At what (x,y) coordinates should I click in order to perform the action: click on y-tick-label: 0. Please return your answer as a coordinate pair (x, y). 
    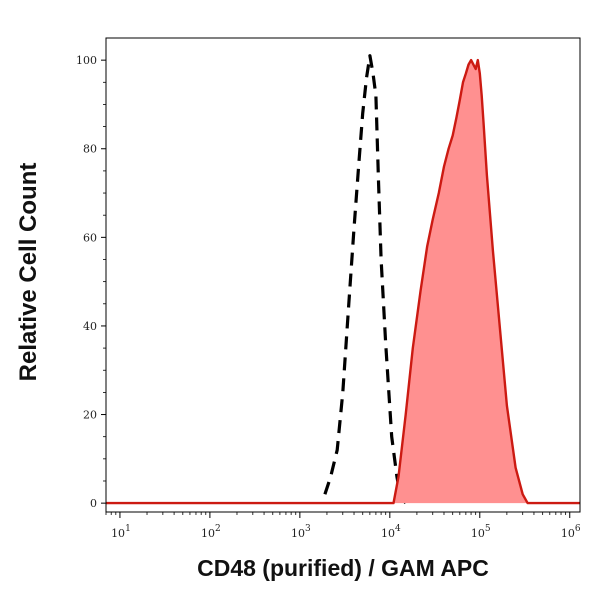
    Looking at the image, I should click on (93, 503).